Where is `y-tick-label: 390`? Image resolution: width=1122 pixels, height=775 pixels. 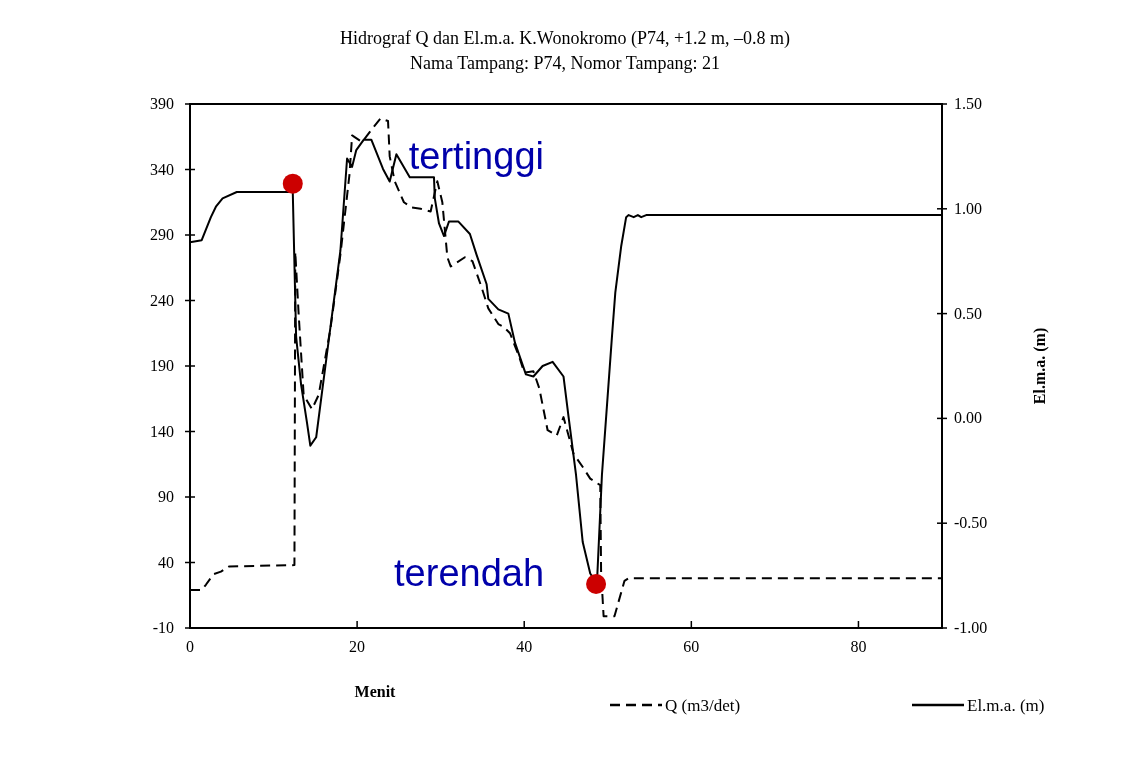
y-tick-label: 390 is located at coordinates (162, 103).